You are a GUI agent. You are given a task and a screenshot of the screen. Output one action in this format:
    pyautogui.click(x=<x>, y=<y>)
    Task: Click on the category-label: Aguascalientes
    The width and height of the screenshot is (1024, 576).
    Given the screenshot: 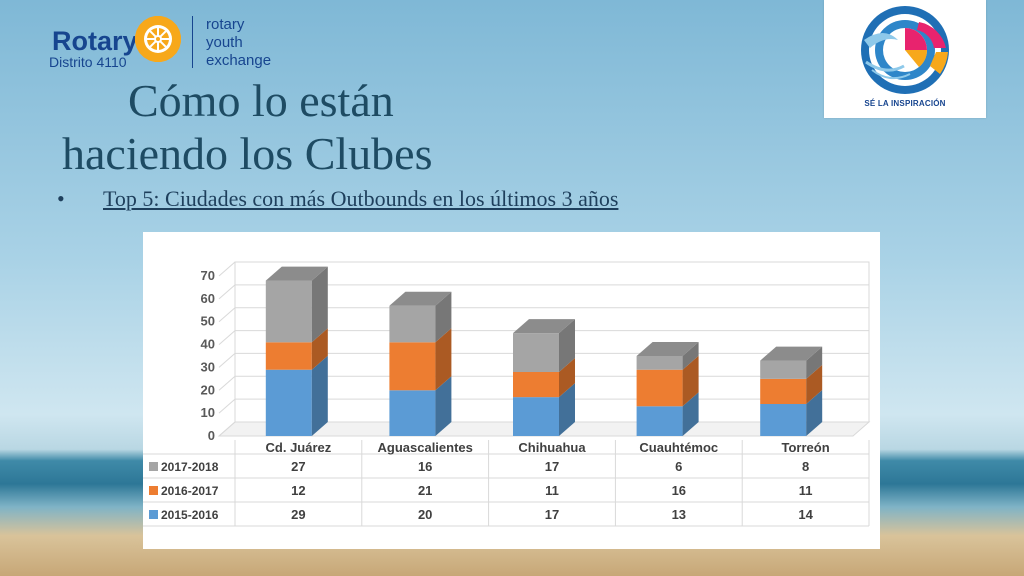 What is the action you would take?
    pyautogui.click(x=425, y=447)
    